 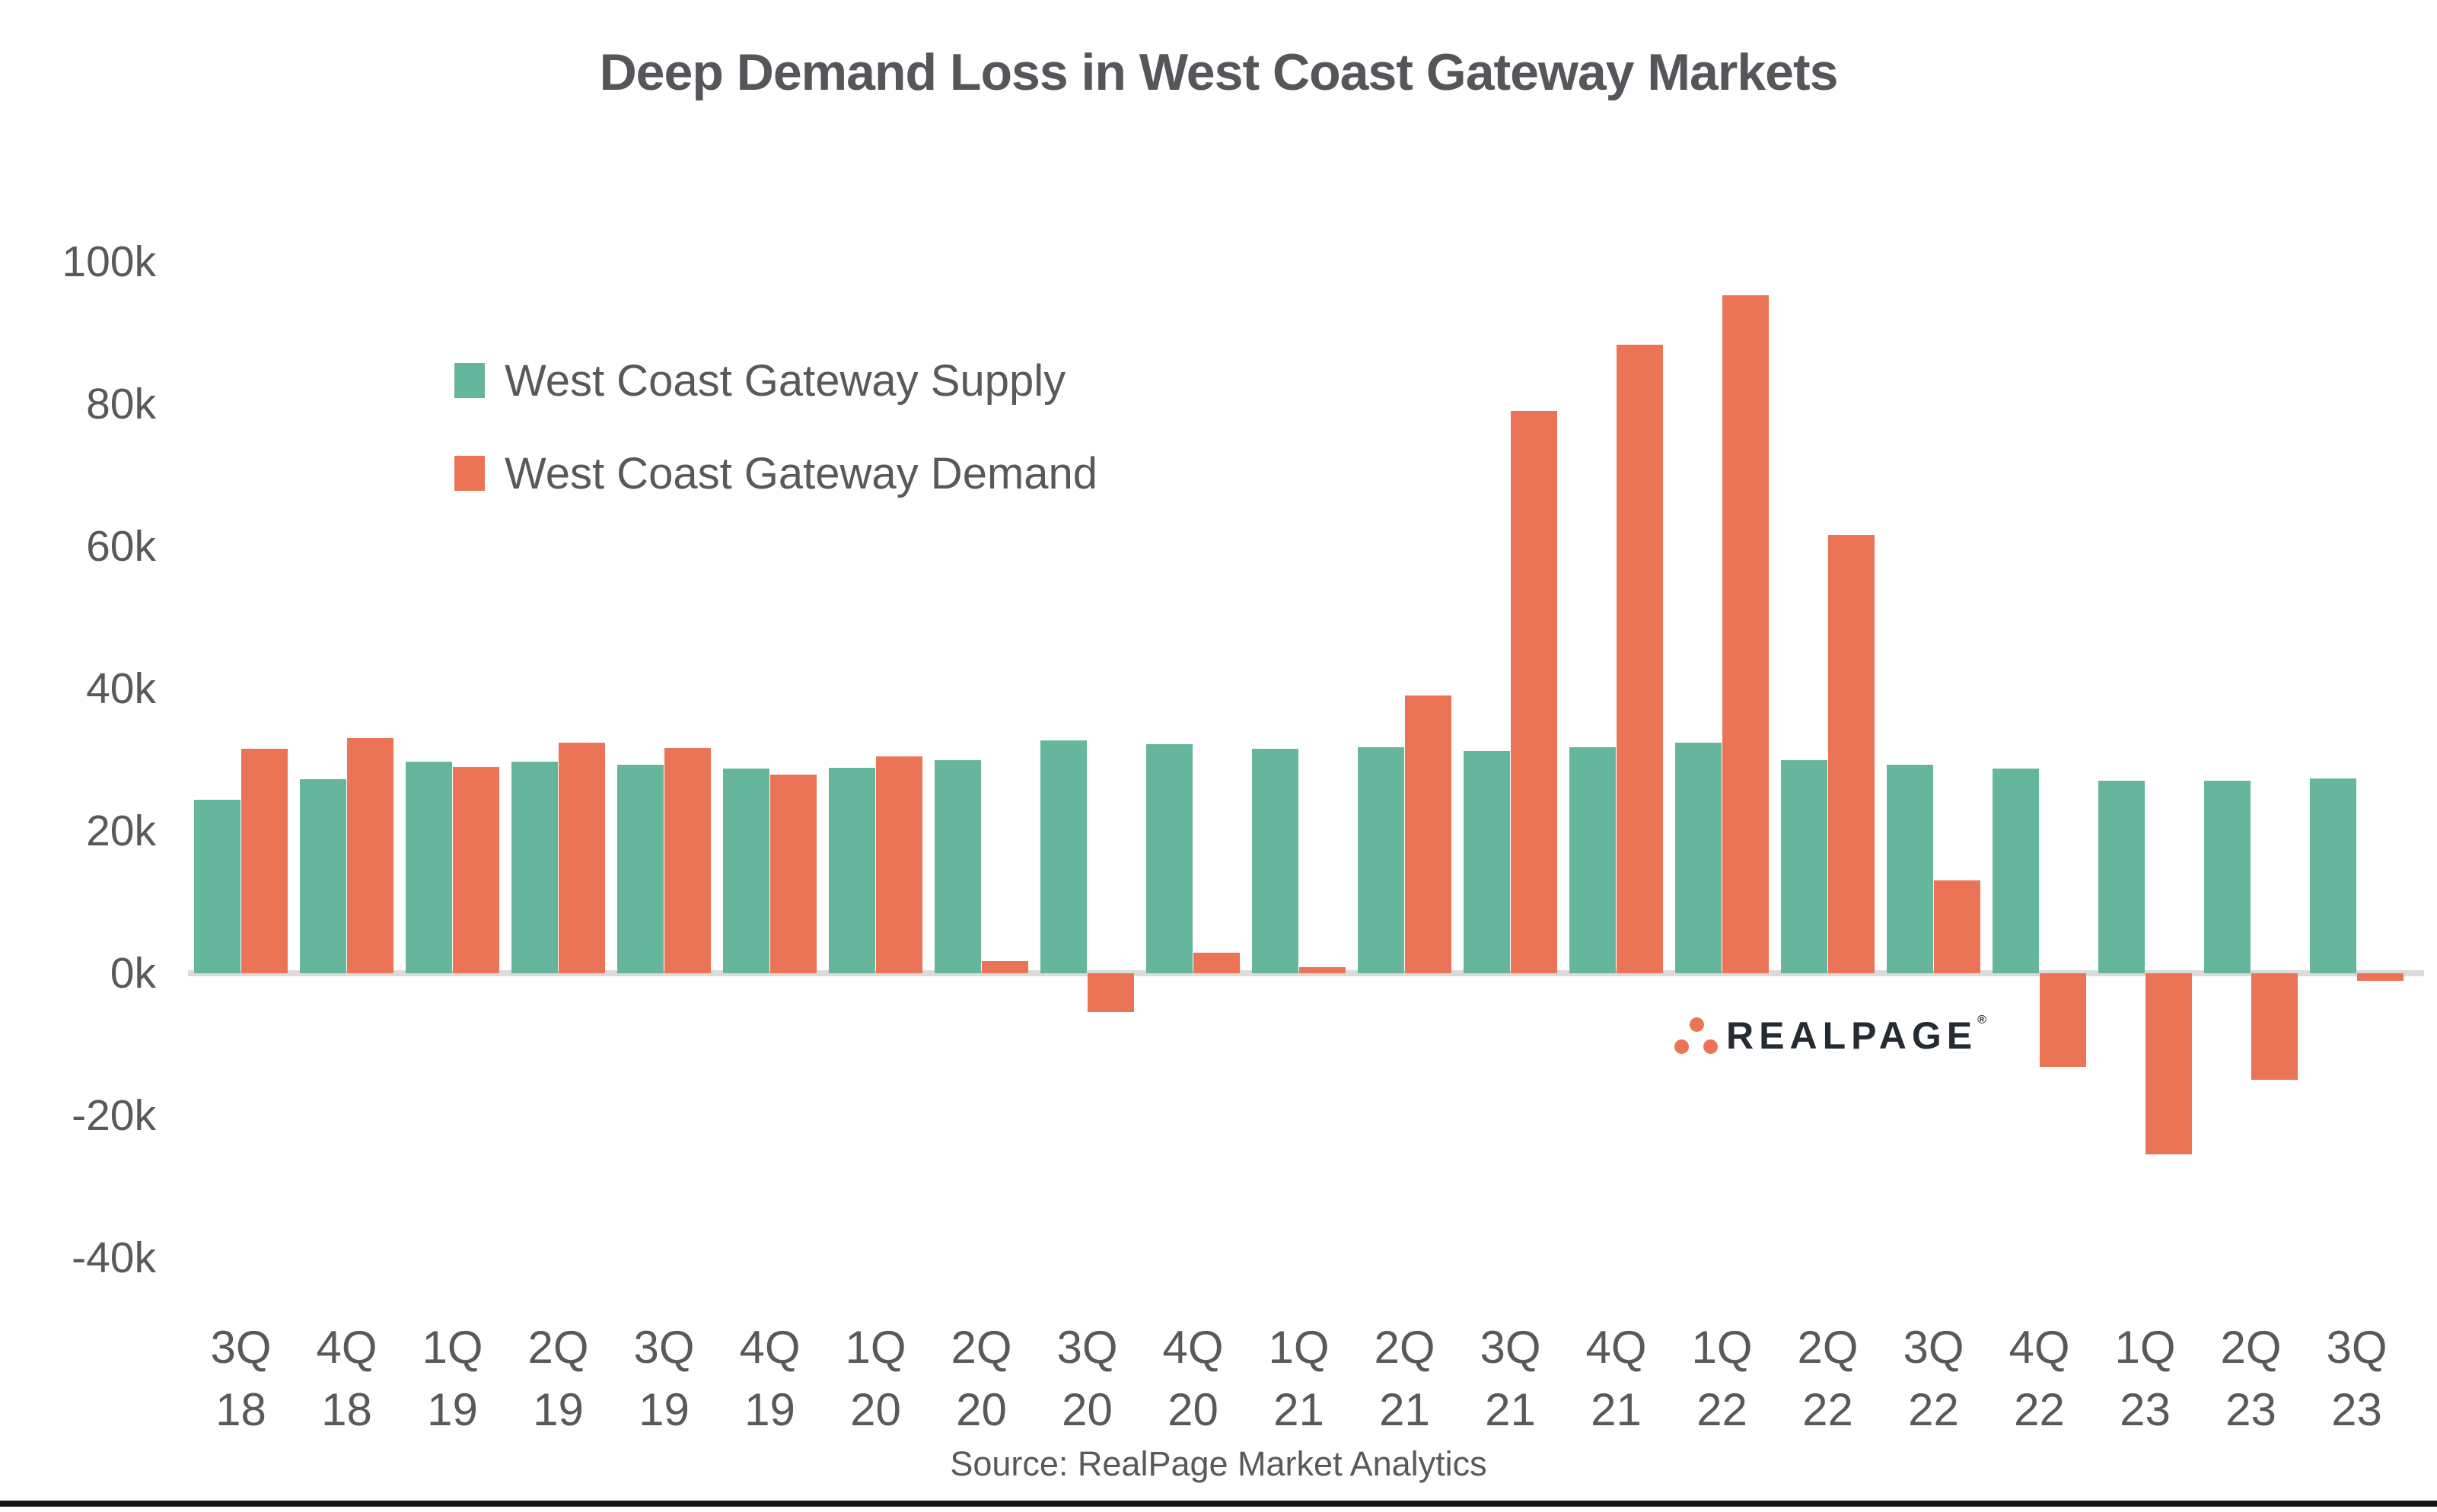 What do you see at coordinates (1934, 1378) in the screenshot?
I see `x-tick-label-3Q22: 3Q 22` at bounding box center [1934, 1378].